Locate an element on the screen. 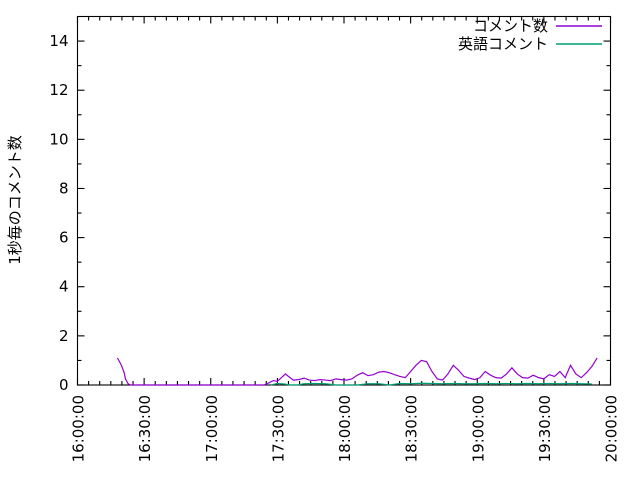  series-line-english-comment is located at coordinates (431, 384).